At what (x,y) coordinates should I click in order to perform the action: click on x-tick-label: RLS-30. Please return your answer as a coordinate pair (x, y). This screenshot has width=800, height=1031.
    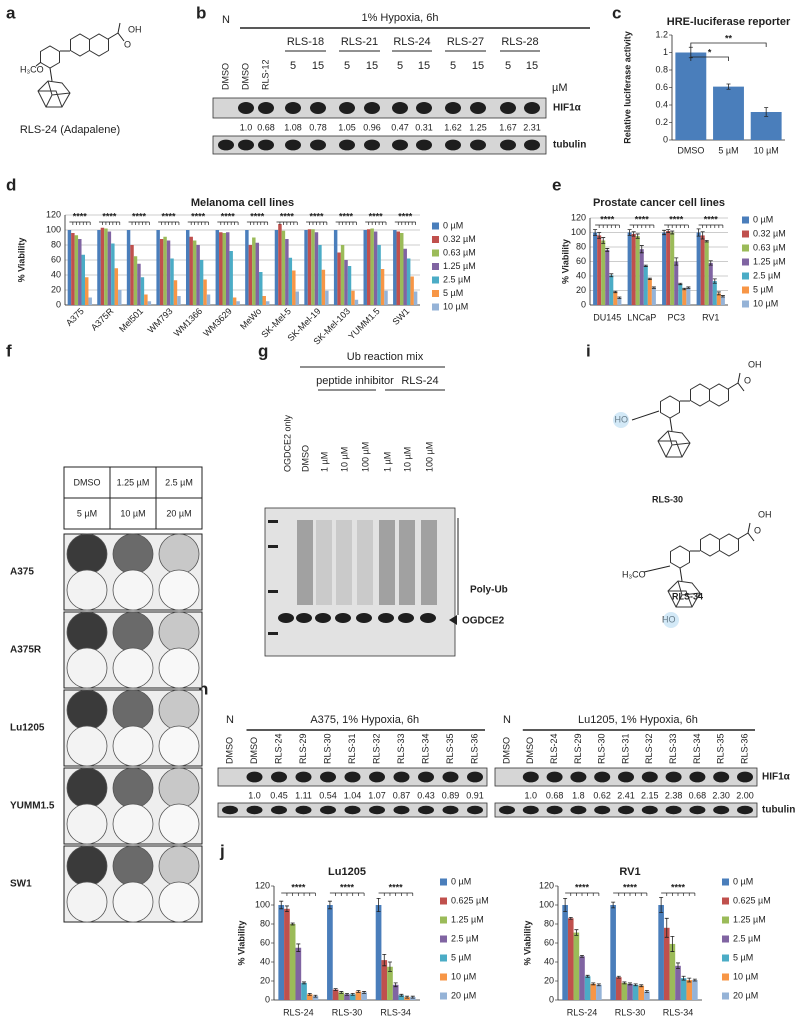
    Looking at the image, I should click on (347, 1012).